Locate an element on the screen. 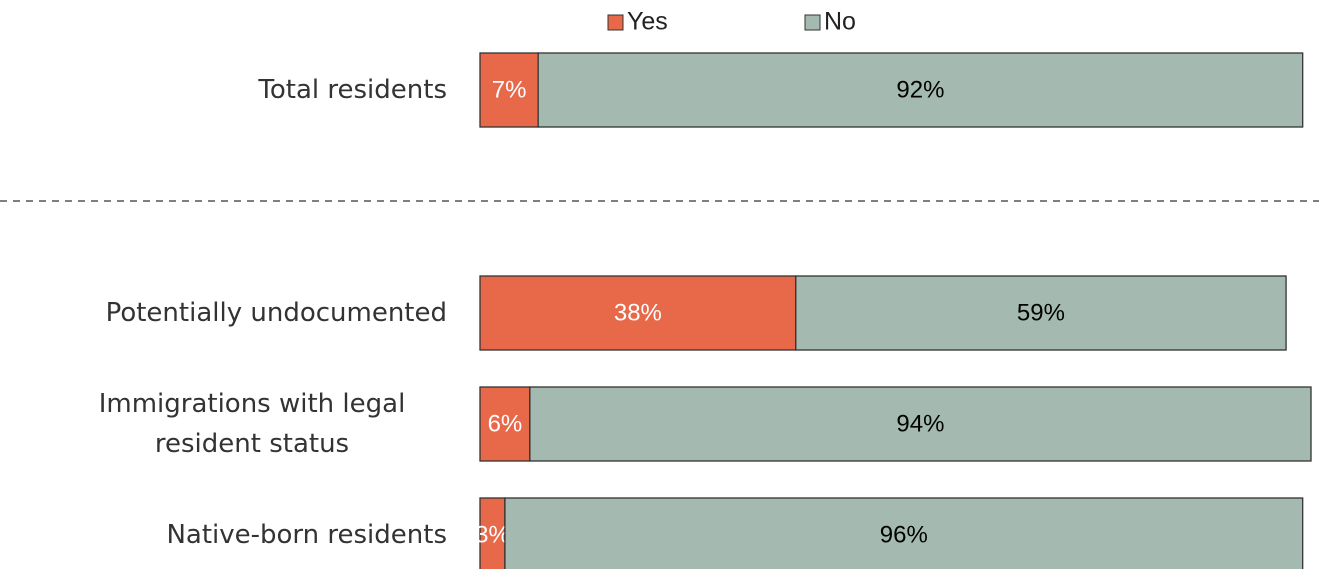  category-label: Total residents is located at coordinates (352, 90).